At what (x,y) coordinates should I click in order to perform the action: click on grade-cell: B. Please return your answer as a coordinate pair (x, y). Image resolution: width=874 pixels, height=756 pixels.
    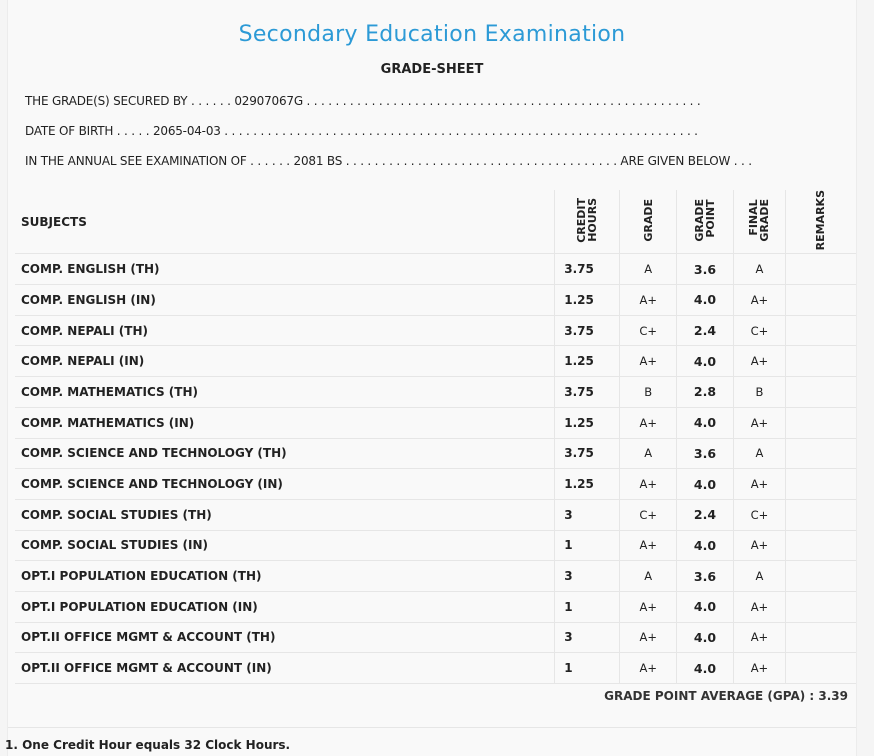
    Looking at the image, I should click on (648, 392).